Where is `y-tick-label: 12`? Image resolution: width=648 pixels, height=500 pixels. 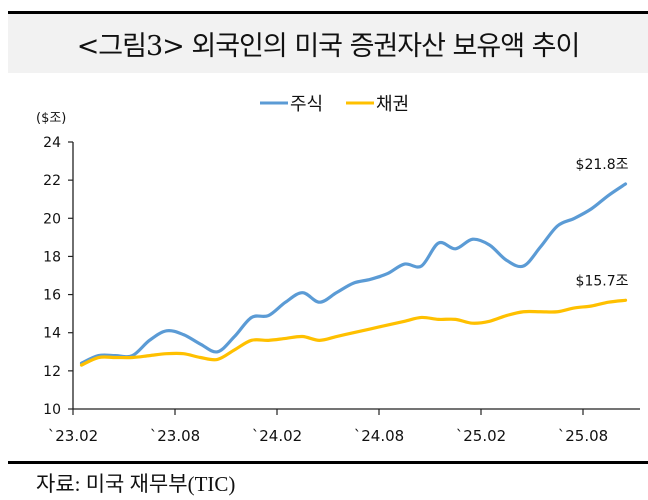
y-tick-label: 12 is located at coordinates (52, 372).